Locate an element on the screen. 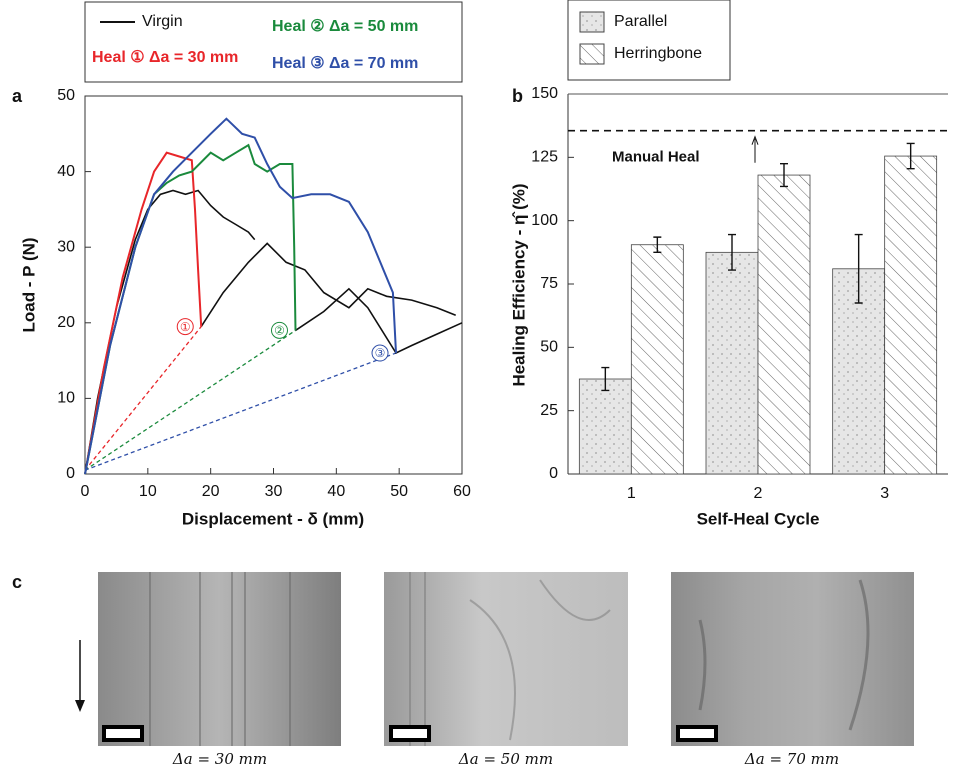 This screenshot has height=770, width=964. x-tick-label: 0 is located at coordinates (85, 491).